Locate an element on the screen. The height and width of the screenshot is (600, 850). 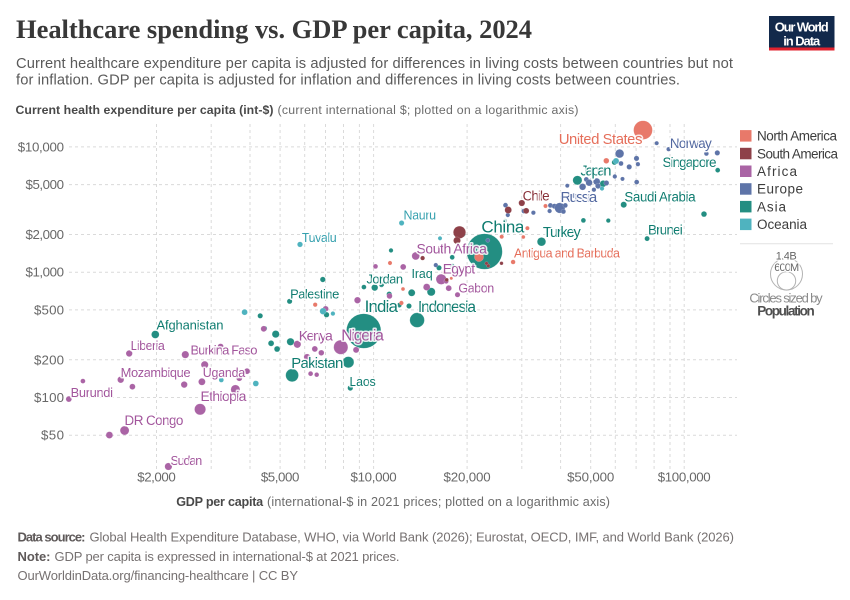
svg-text: Jordan is located at coordinates (384, 279).